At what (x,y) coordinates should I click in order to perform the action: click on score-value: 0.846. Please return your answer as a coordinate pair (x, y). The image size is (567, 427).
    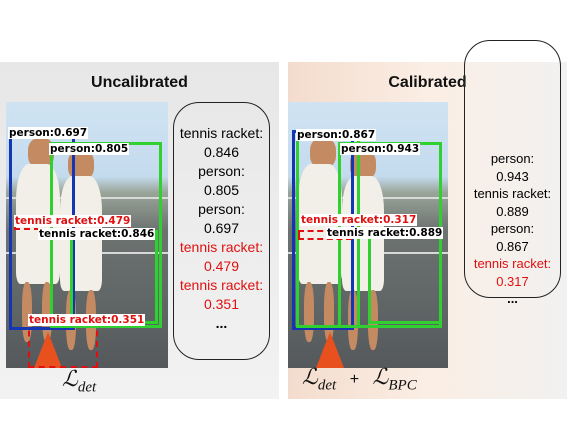
    Looking at the image, I should click on (221, 152).